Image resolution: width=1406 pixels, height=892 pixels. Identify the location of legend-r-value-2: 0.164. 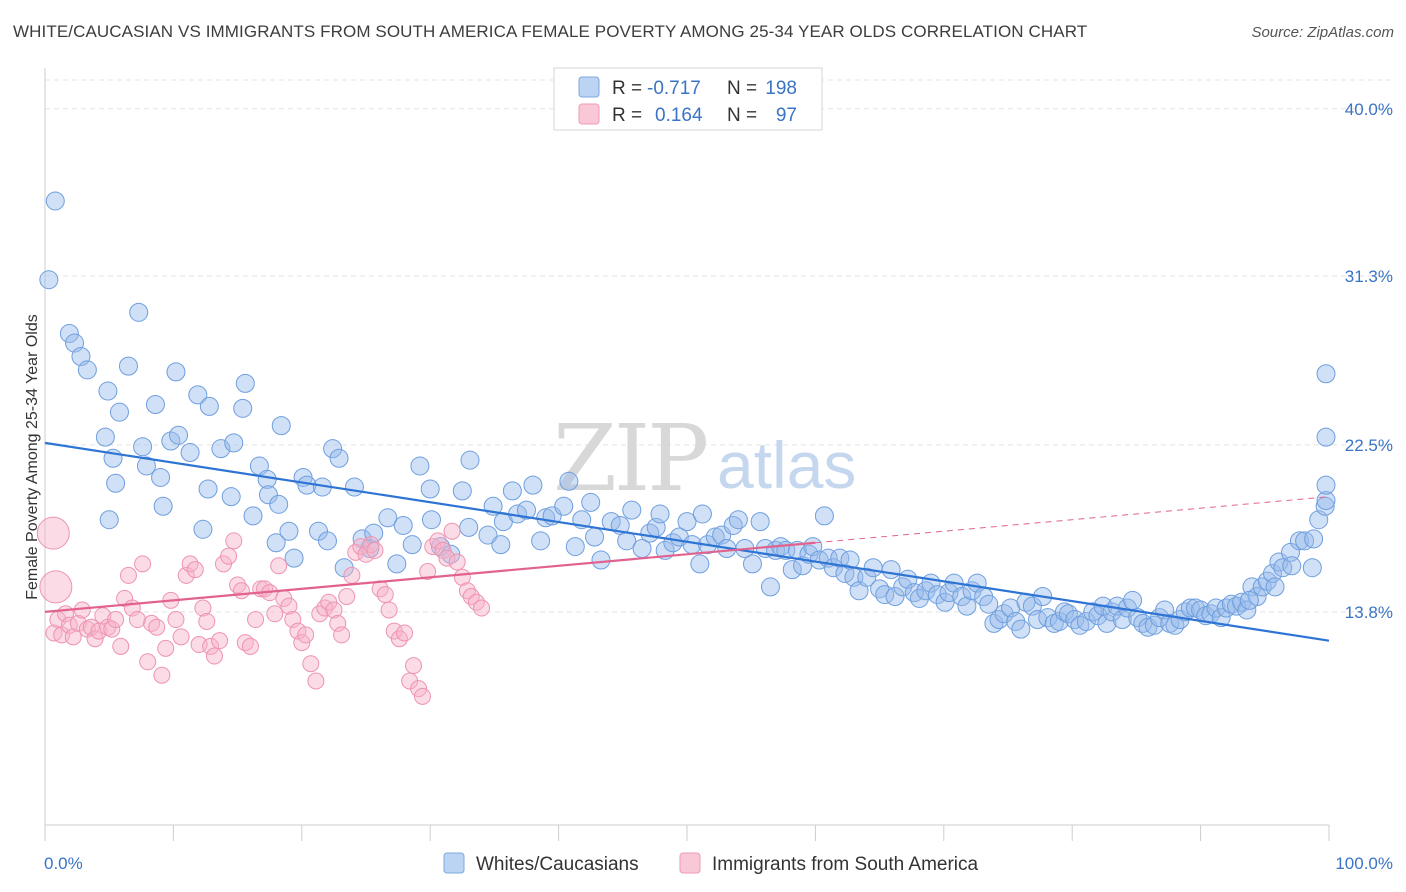
(679, 115).